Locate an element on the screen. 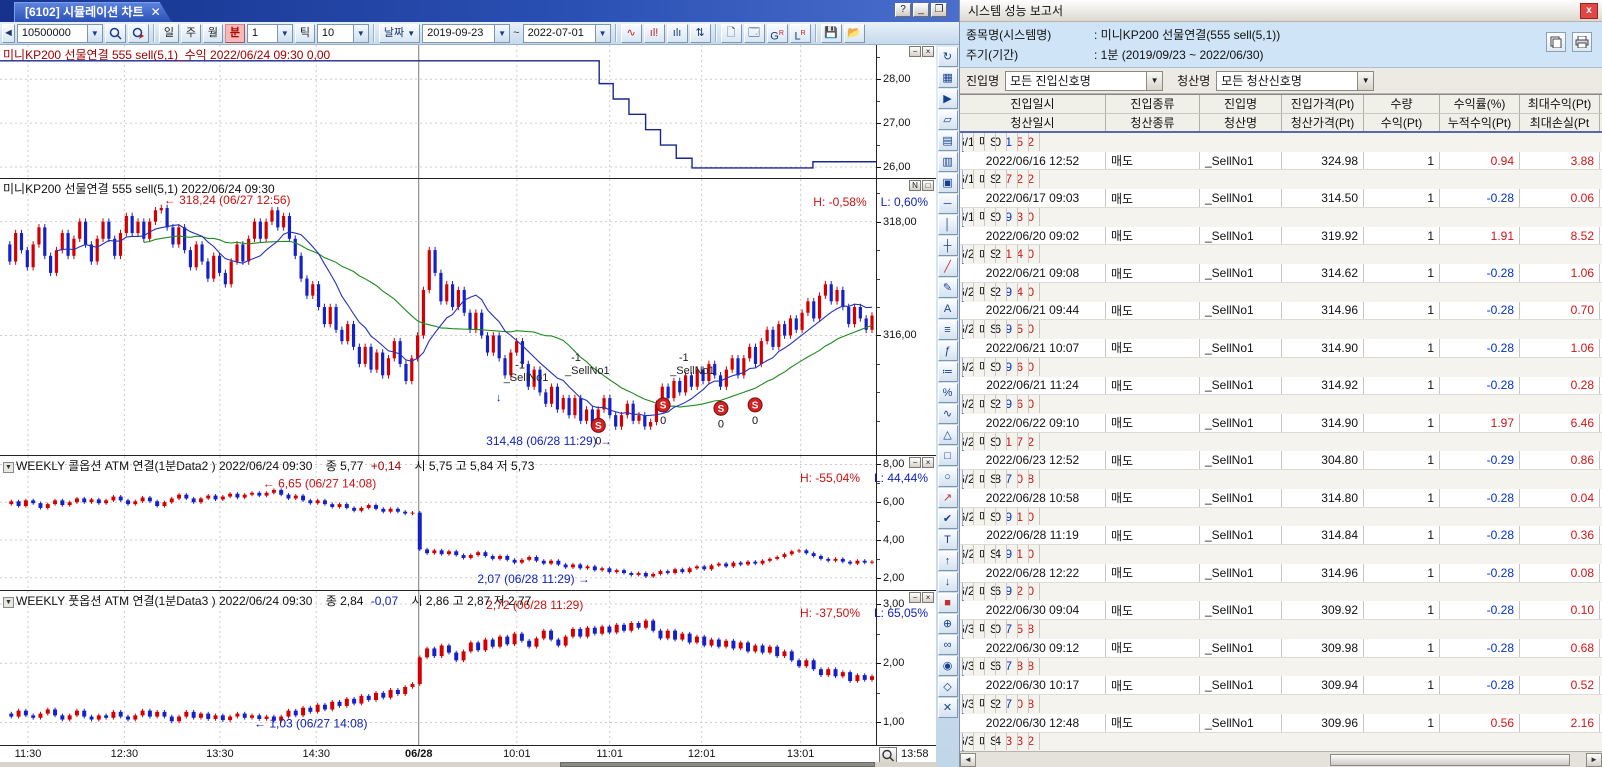 The width and height of the screenshot is (1602, 767). drawing-tool-31-icon: ✕ is located at coordinates (947, 708).